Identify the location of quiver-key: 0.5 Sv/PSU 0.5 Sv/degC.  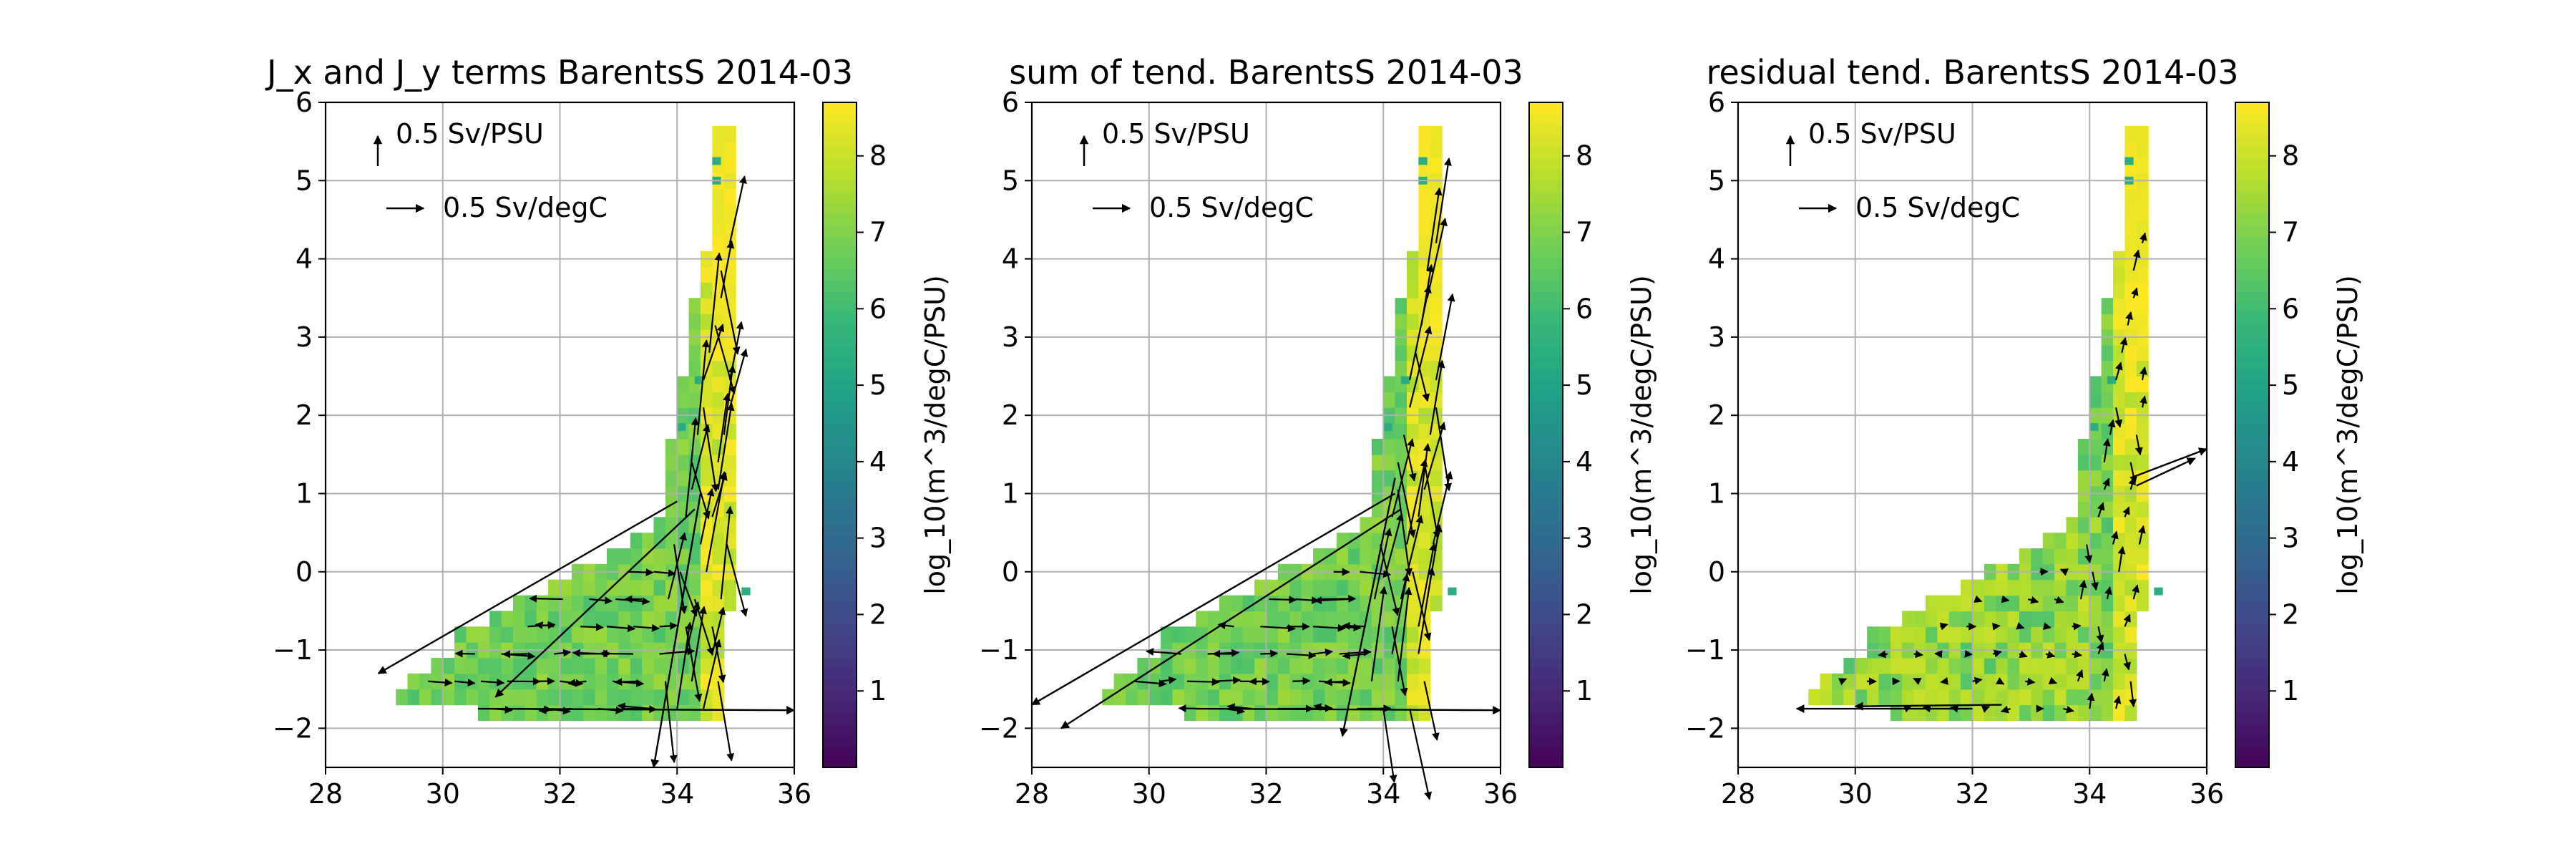
(1196, 170).